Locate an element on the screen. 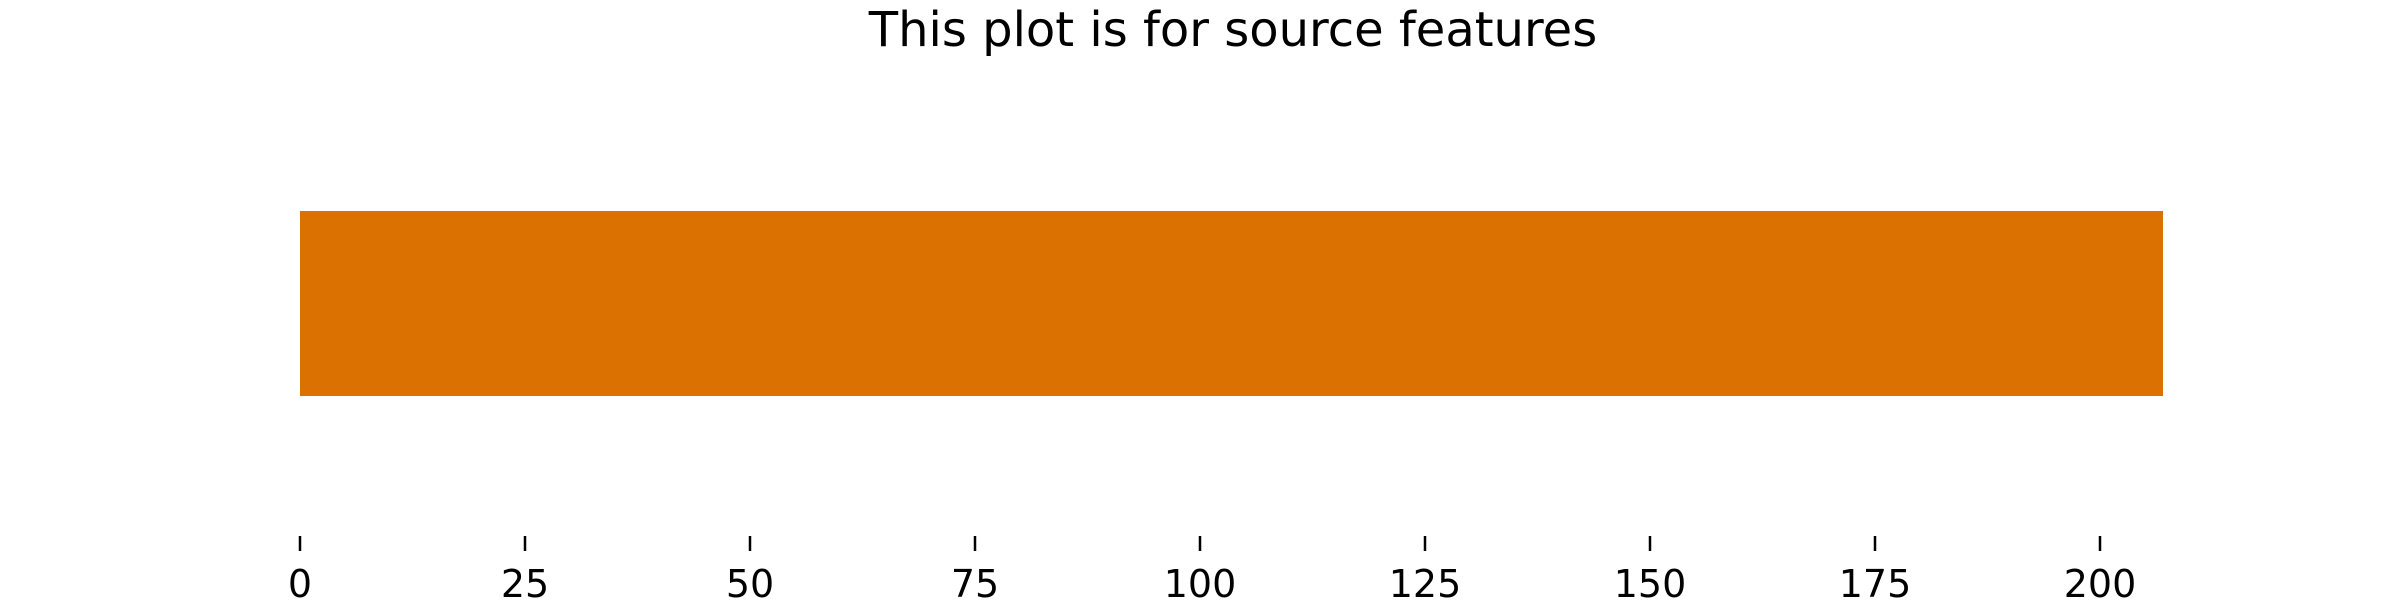 The image size is (2400, 600). x-tick-label: 150 is located at coordinates (1650, 581).